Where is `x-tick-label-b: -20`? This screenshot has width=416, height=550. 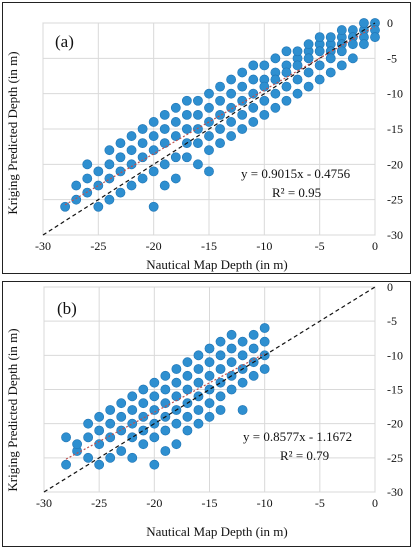
x-tick-label-b: -20 is located at coordinates (154, 503).